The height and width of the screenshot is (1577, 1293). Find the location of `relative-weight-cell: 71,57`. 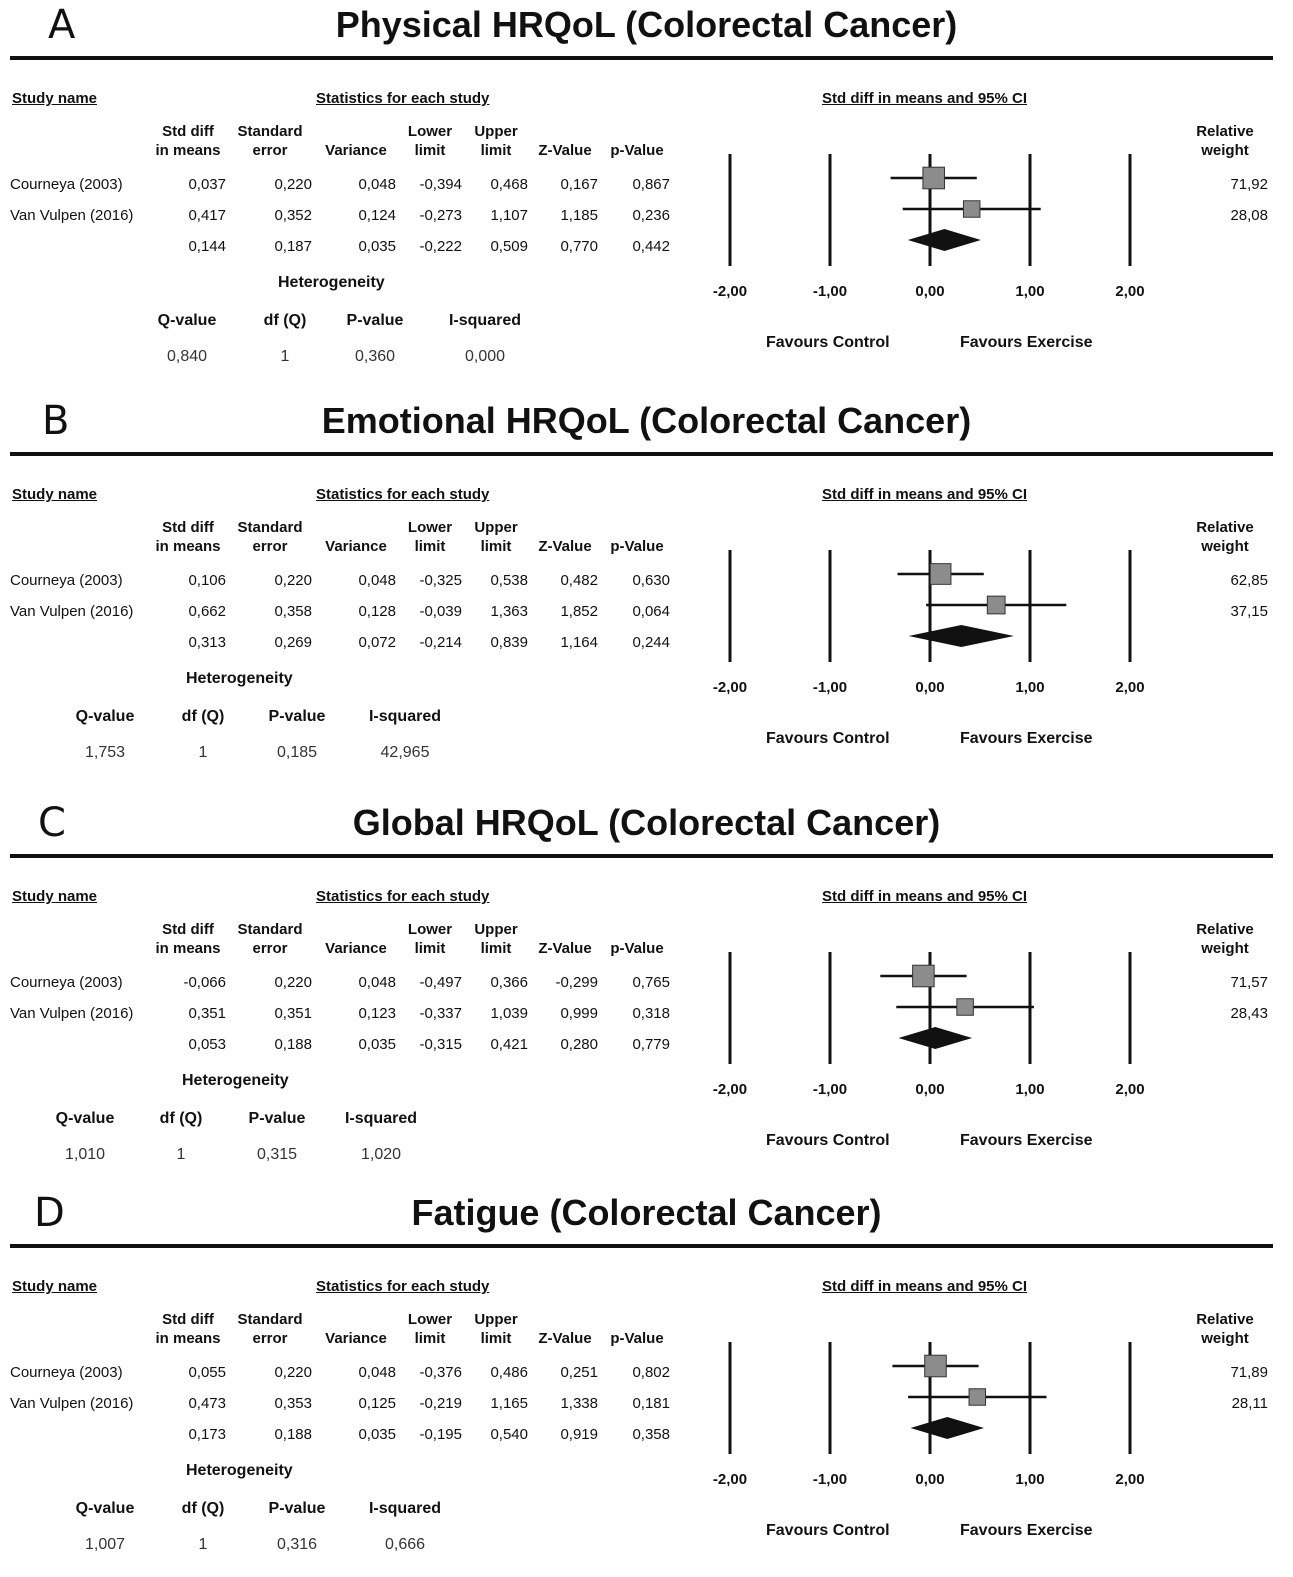

relative-weight-cell: 71,57 is located at coordinates (1249, 982).